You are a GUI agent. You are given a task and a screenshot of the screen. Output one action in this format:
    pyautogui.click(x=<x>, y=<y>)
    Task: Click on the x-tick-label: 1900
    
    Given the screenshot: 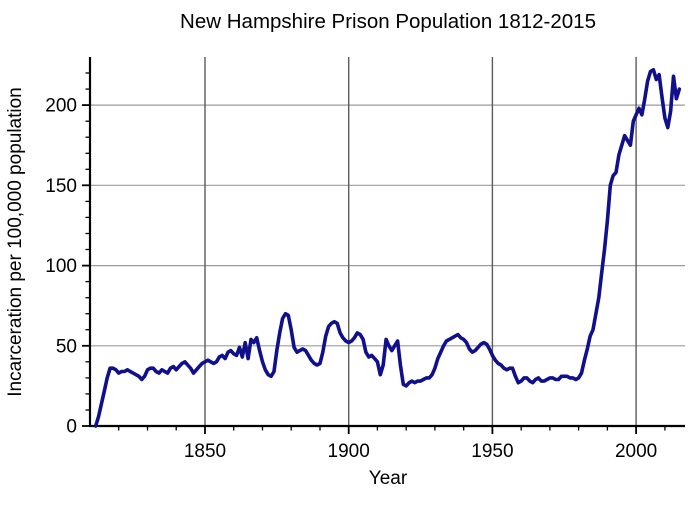 What is the action you would take?
    pyautogui.click(x=349, y=451)
    